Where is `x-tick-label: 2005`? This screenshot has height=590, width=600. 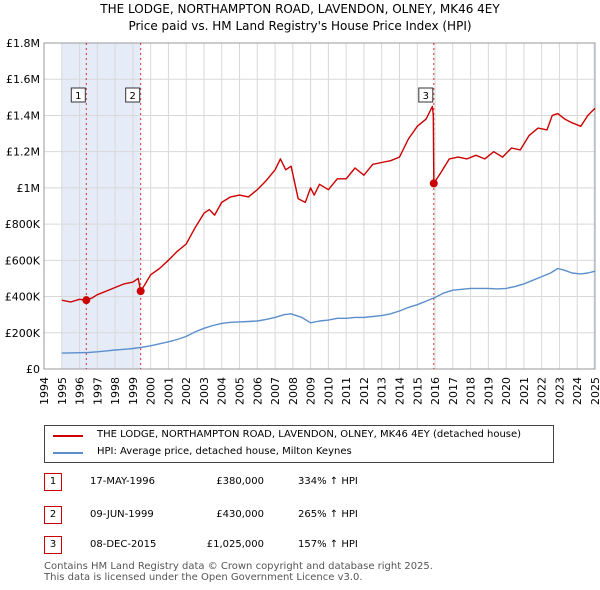
x-tick-label: 2005 is located at coordinates (240, 391).